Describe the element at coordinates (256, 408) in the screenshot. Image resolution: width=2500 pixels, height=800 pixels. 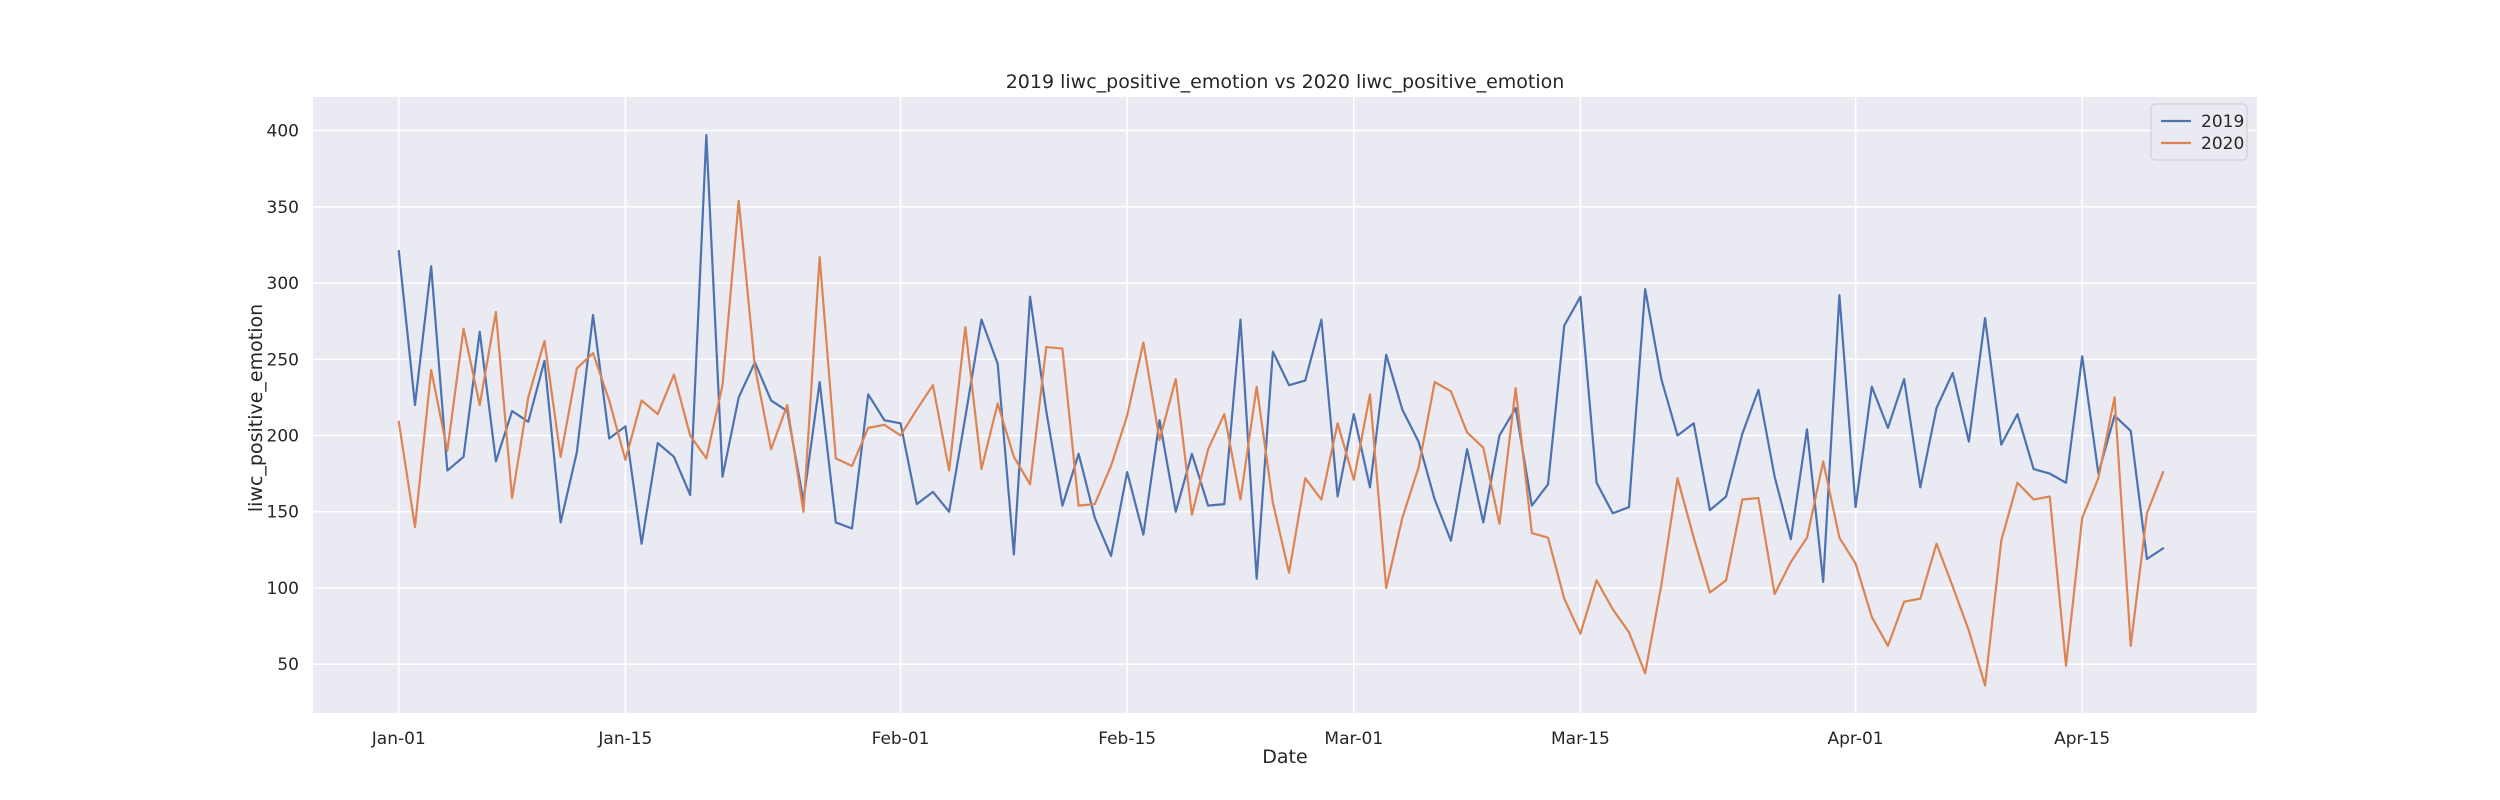
I see `y-axis-title: liwc_positive_emotion` at that location.